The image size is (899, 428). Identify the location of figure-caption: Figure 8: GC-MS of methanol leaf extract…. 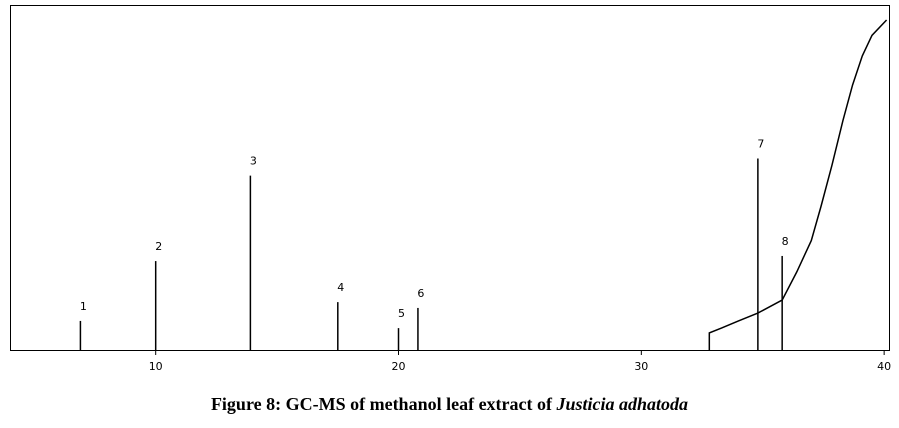
(449, 404).